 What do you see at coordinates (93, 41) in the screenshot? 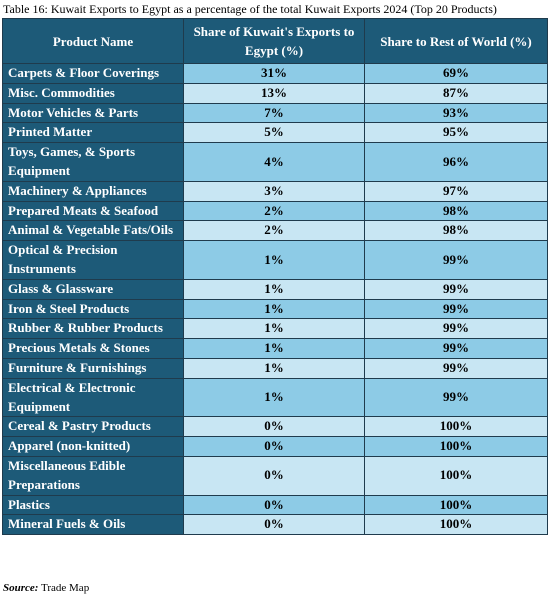
I see `product-name-header: Product Name` at bounding box center [93, 41].